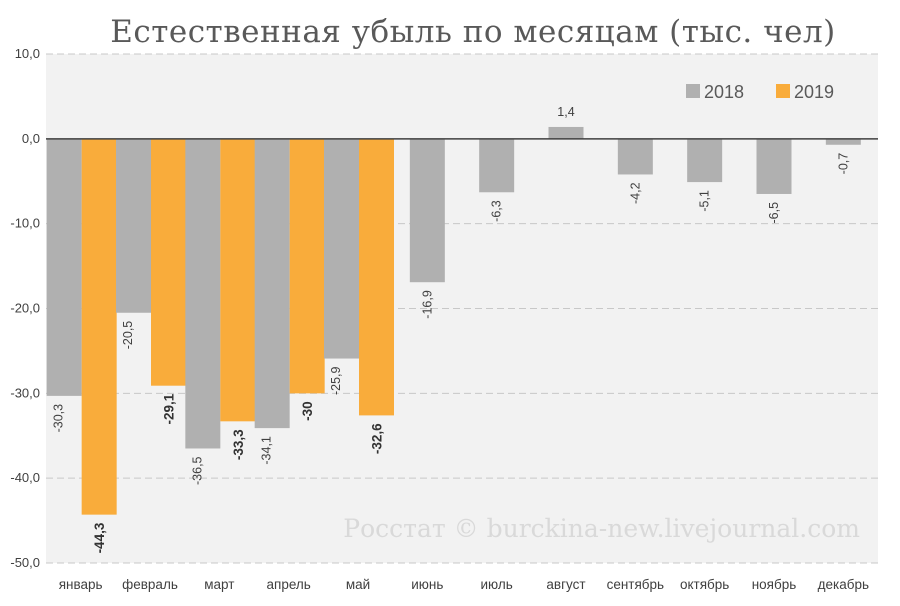 This screenshot has width=900, height=606. What do you see at coordinates (27, 53) in the screenshot?
I see `y-tick-label: 10,0` at bounding box center [27, 53].